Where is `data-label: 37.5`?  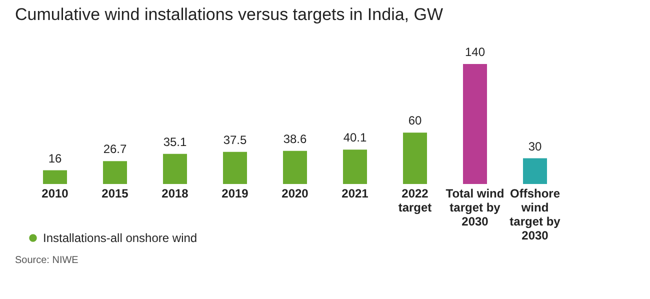
data-label: 37.5 is located at coordinates (235, 139).